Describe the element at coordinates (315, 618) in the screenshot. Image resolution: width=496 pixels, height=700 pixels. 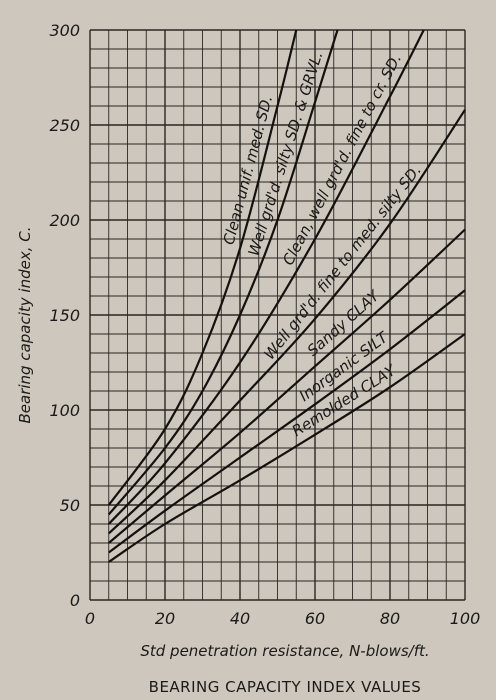
I see `x-tick-label: 60` at that location.